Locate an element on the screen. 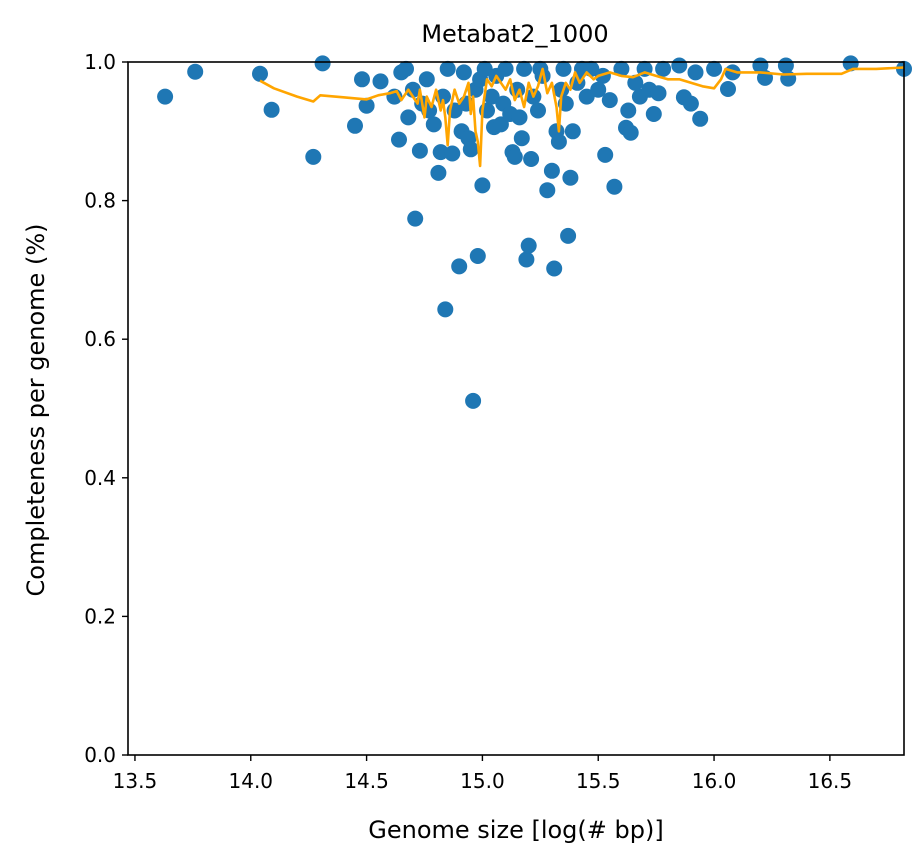 The image size is (922, 867). x-axis-ticks: 13.5 14.0 14.5 15.0 15.5 16.0 16.5 is located at coordinates (482, 774).